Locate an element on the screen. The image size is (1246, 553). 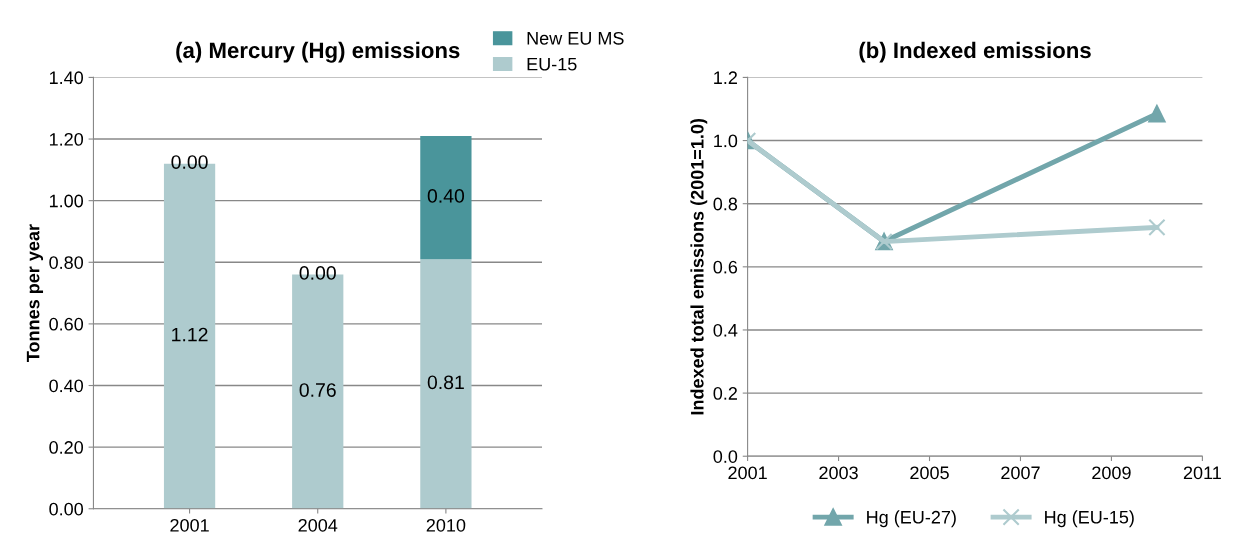
y-tick-label: 0.80 is located at coordinates (66, 262).